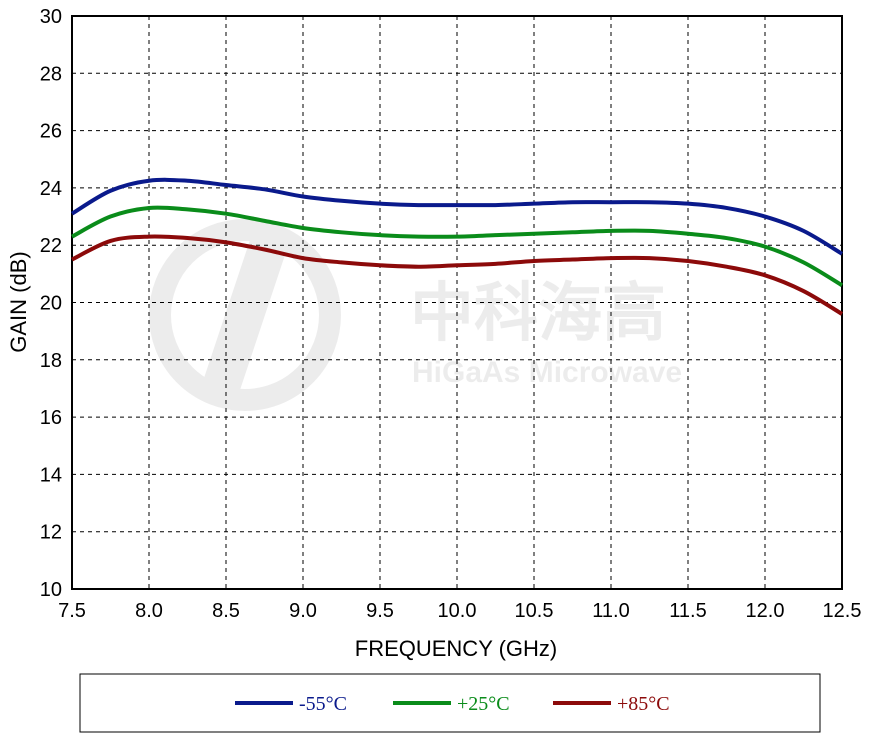 This screenshot has width=875, height=739. I want to click on x-tick-label: 9.0, so click(303, 611).